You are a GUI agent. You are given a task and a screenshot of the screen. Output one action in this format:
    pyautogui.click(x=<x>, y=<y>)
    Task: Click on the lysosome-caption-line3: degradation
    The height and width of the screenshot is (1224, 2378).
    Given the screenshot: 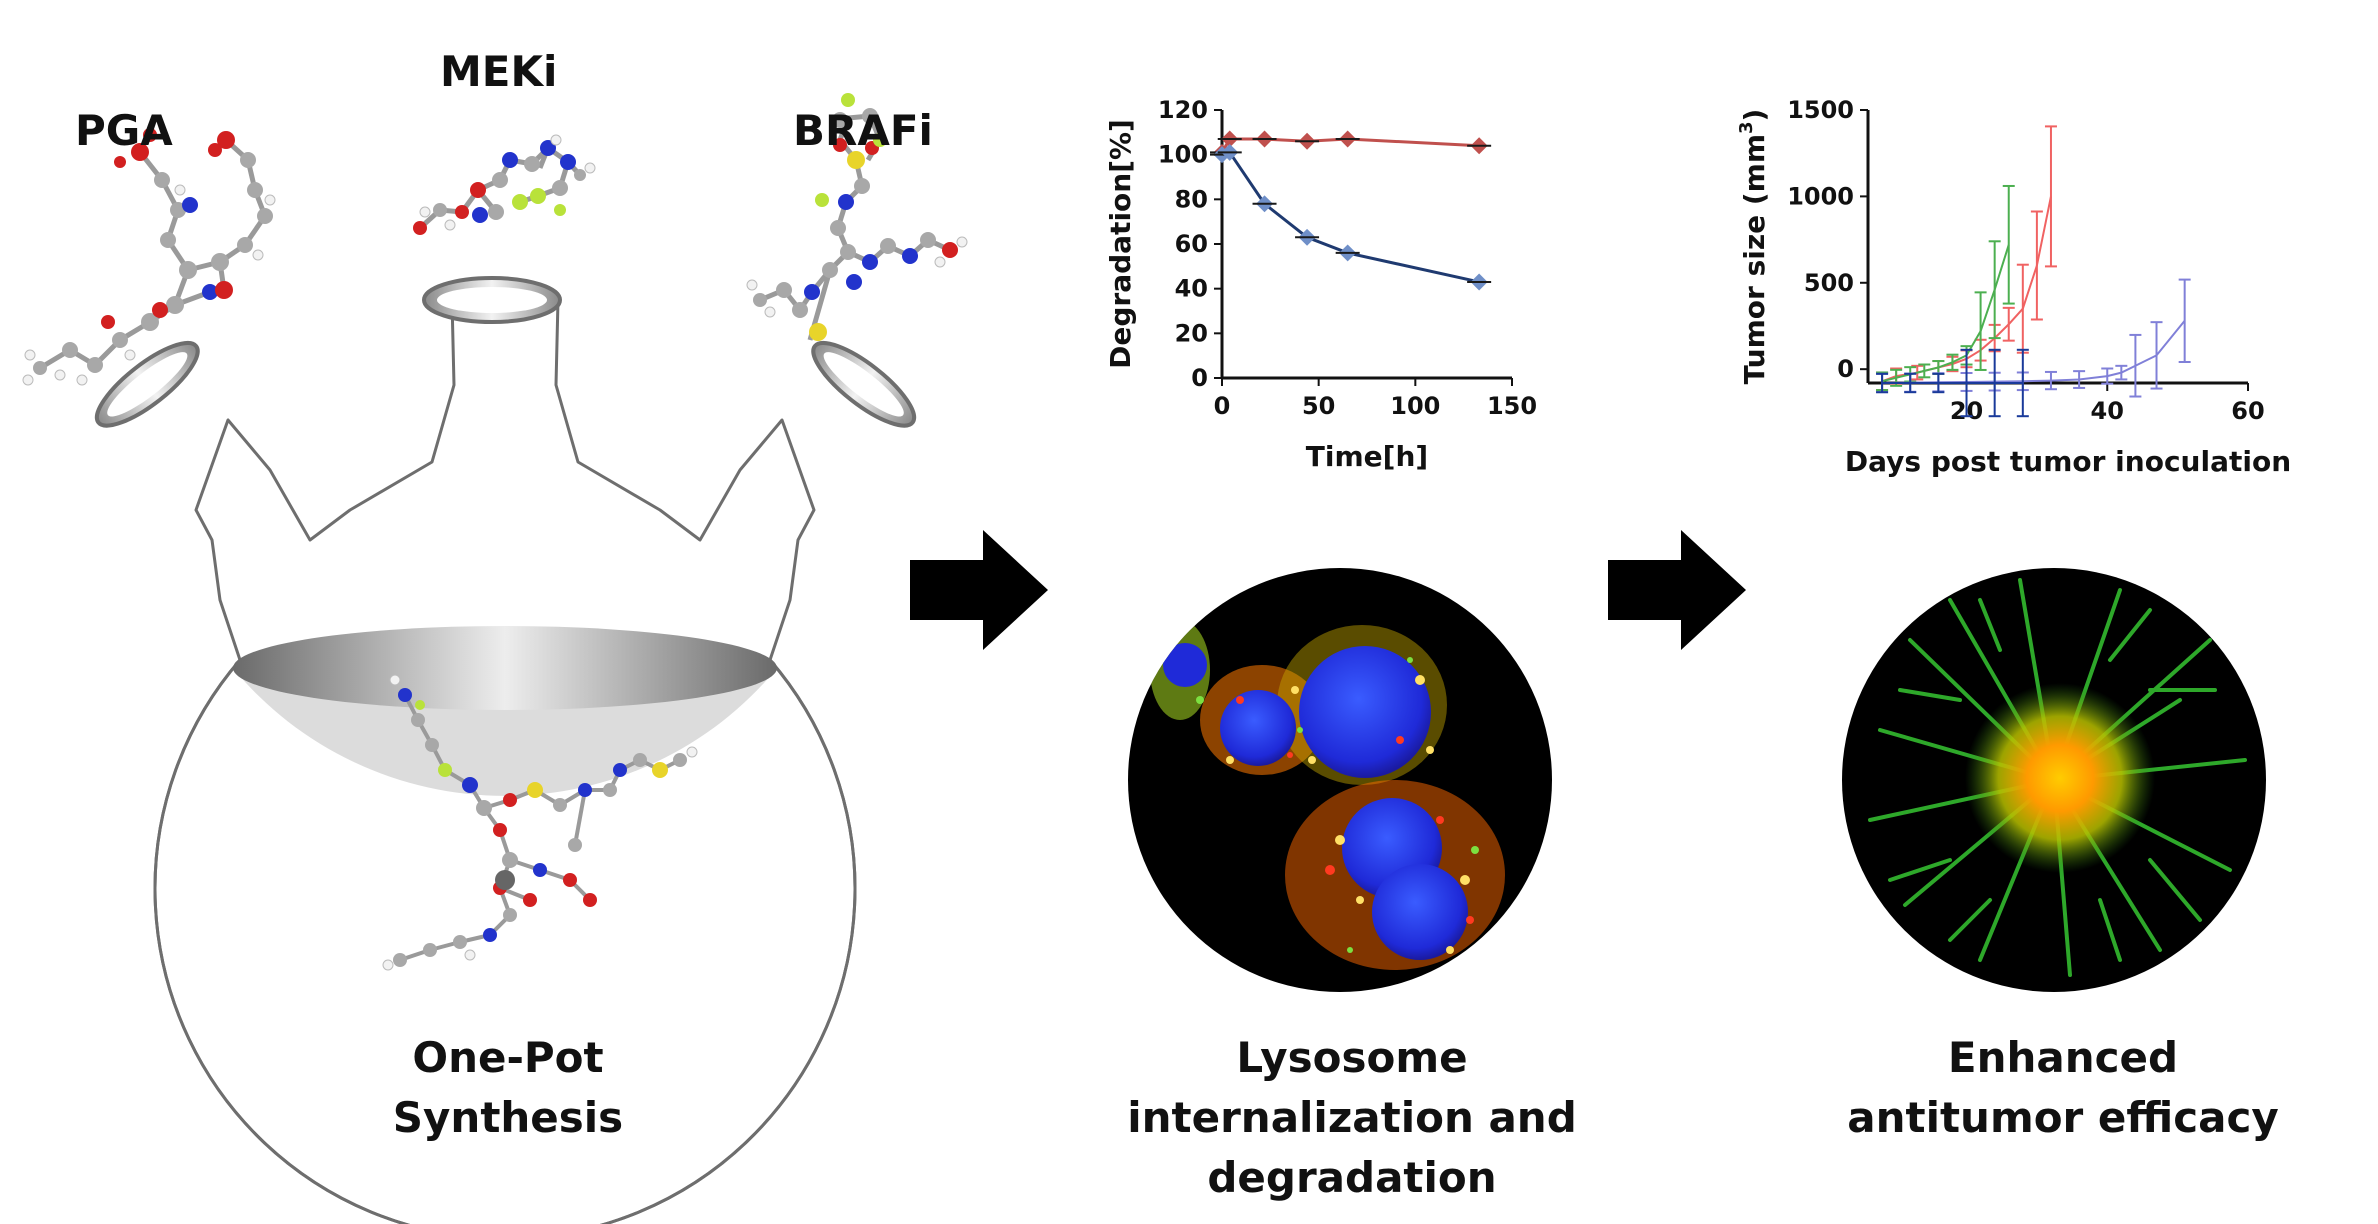 What is the action you would take?
    pyautogui.click(x=1351, y=1177)
    